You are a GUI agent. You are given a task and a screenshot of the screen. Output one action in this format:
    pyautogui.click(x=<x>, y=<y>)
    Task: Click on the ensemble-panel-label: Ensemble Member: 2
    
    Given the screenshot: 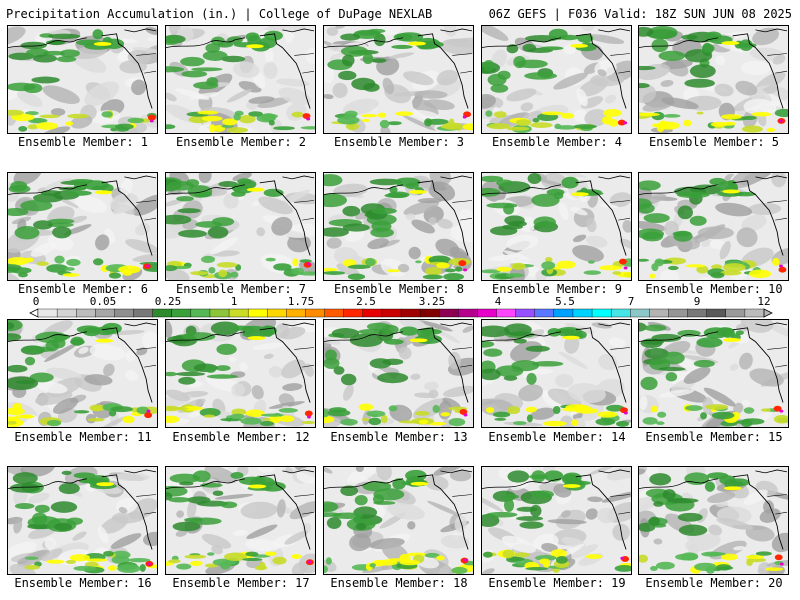 What is the action you would take?
    pyautogui.click(x=241, y=142)
    